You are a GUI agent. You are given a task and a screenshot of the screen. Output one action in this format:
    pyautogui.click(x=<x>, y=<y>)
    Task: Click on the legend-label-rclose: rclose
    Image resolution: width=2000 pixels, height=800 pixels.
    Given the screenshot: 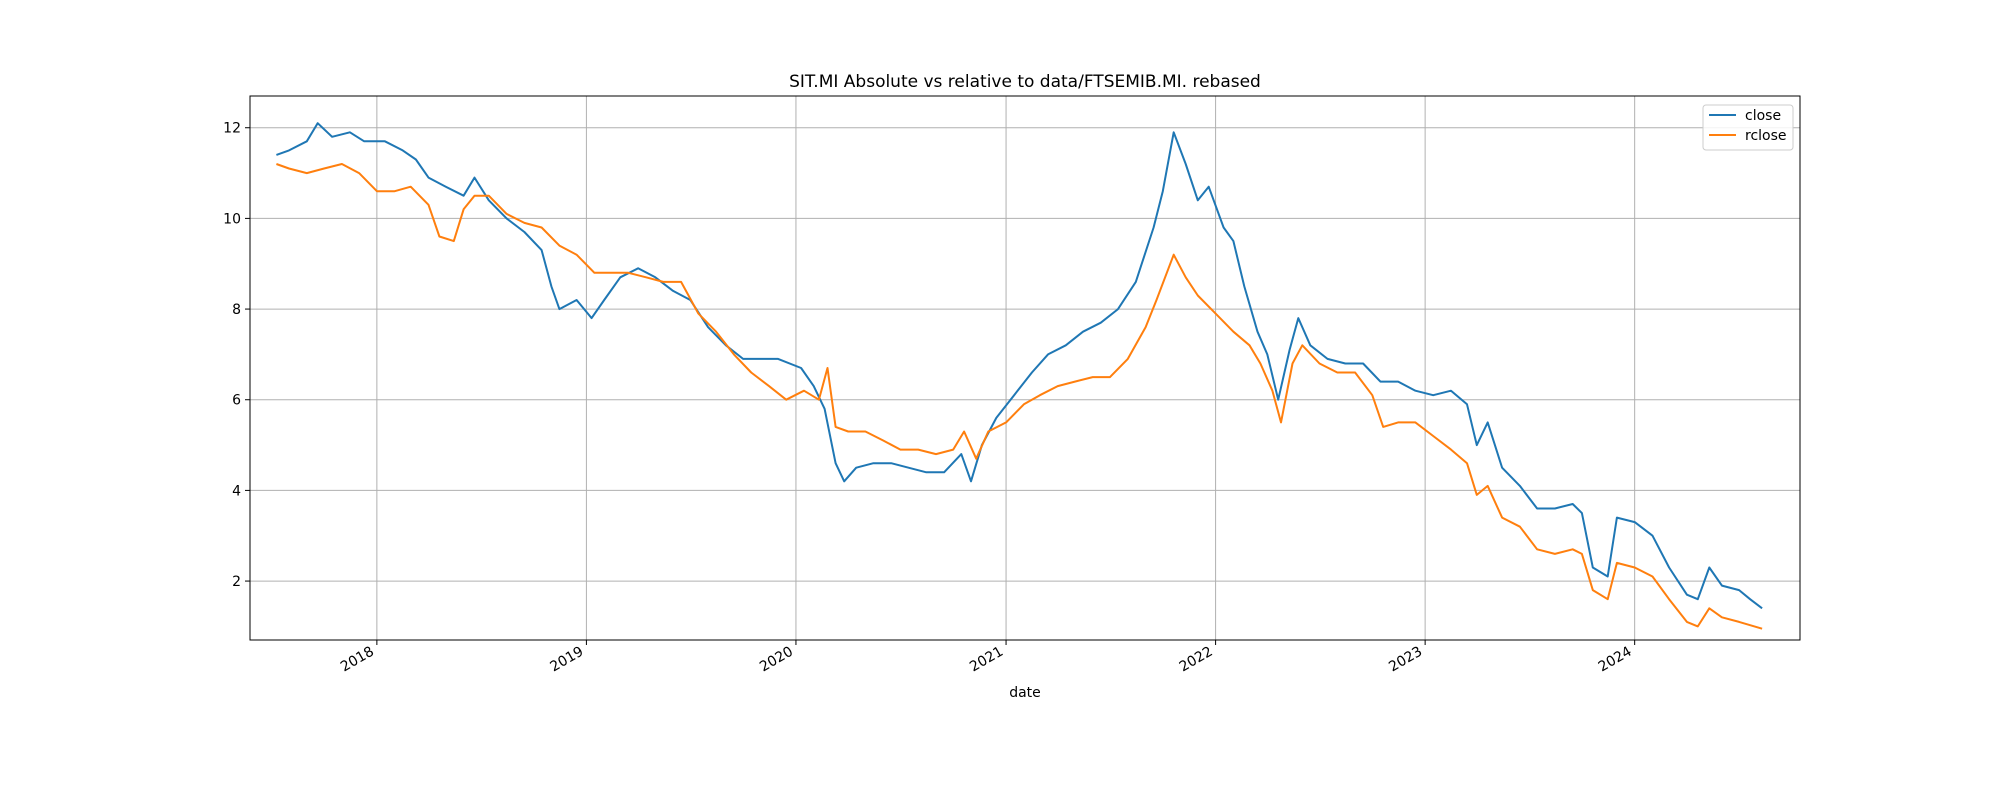 What is the action you would take?
    pyautogui.click(x=1766, y=136)
    